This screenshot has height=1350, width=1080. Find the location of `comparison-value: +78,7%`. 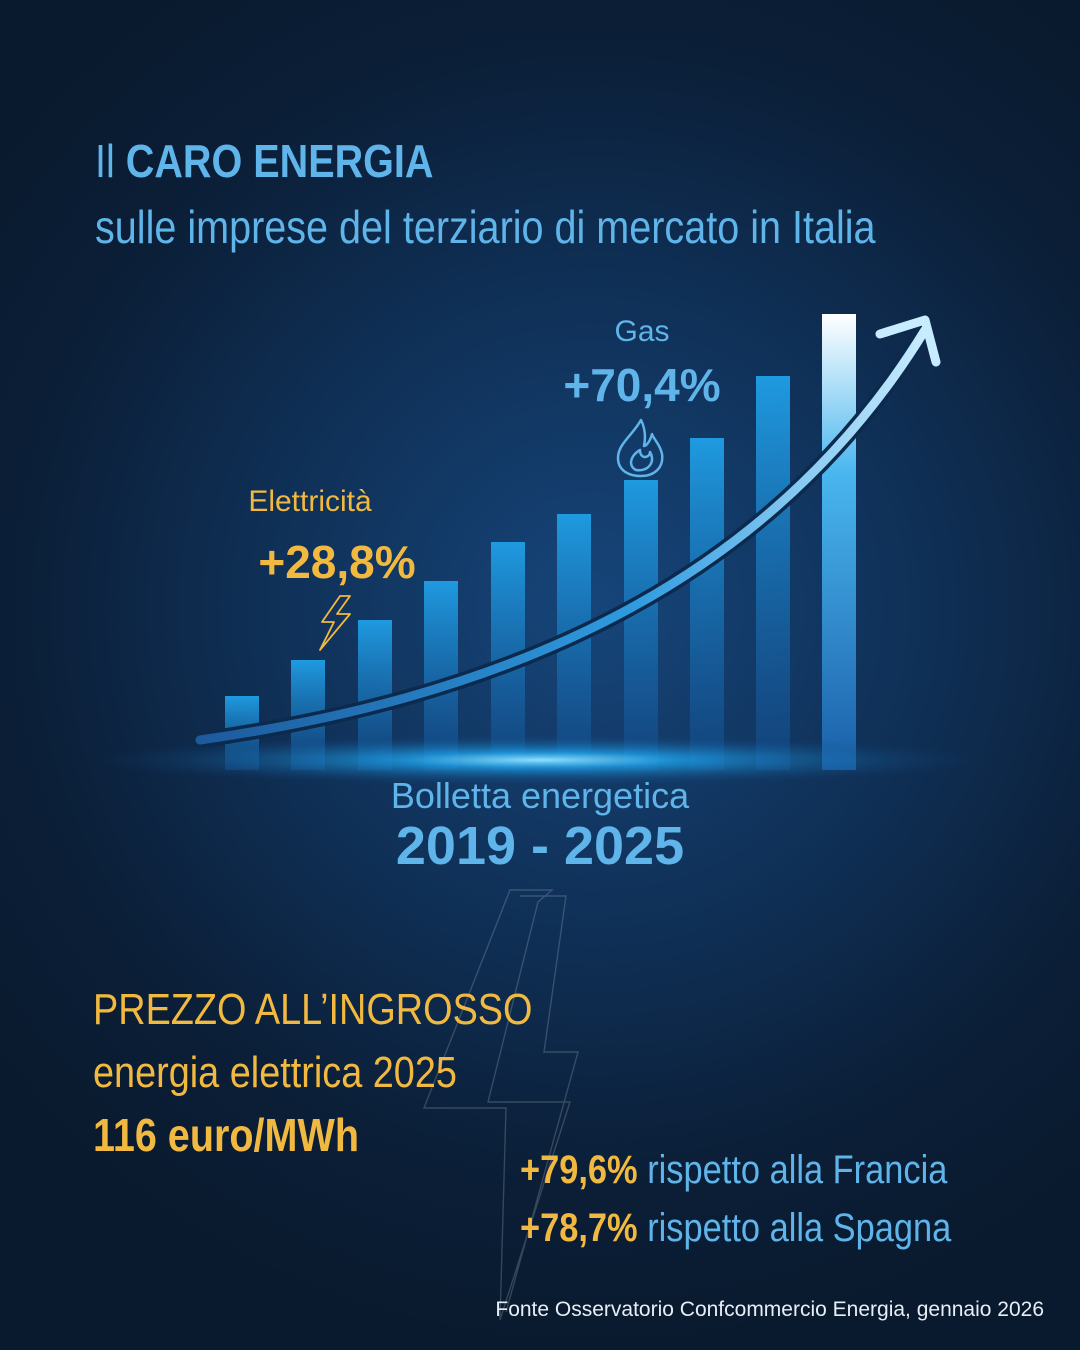

comparison-value: +78,7% is located at coordinates (579, 1228).